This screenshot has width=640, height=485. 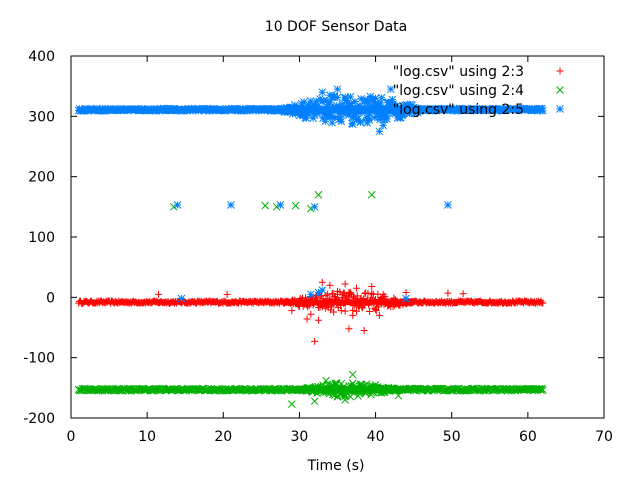 I want to click on y-tick-label: -200, so click(x=39, y=419).